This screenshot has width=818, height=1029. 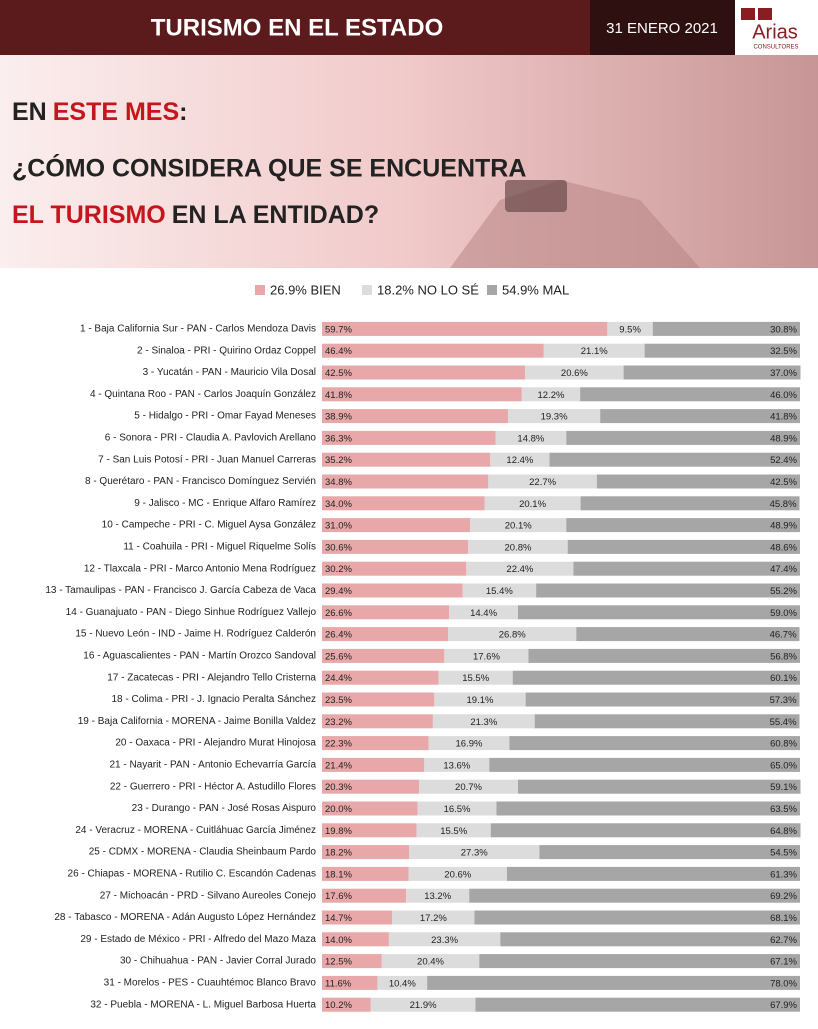 I want to click on value-label: 69.2%, so click(x=783, y=896).